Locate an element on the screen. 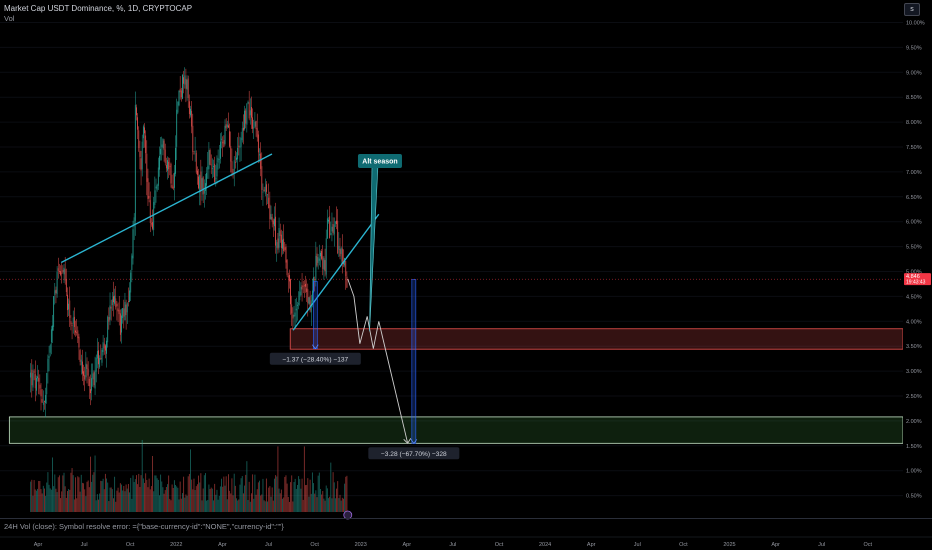 Image resolution: width=932 pixels, height=550 pixels. scale-button: s is located at coordinates (912, 9).